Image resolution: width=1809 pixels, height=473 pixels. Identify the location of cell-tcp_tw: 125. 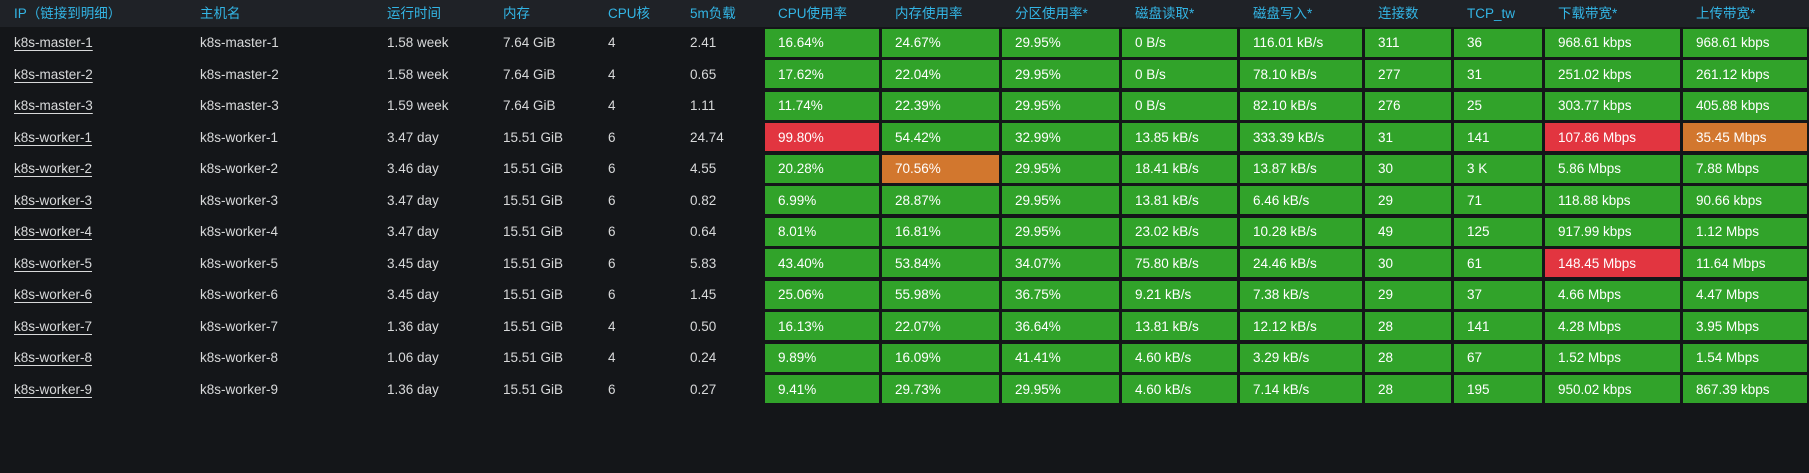
(1498, 231).